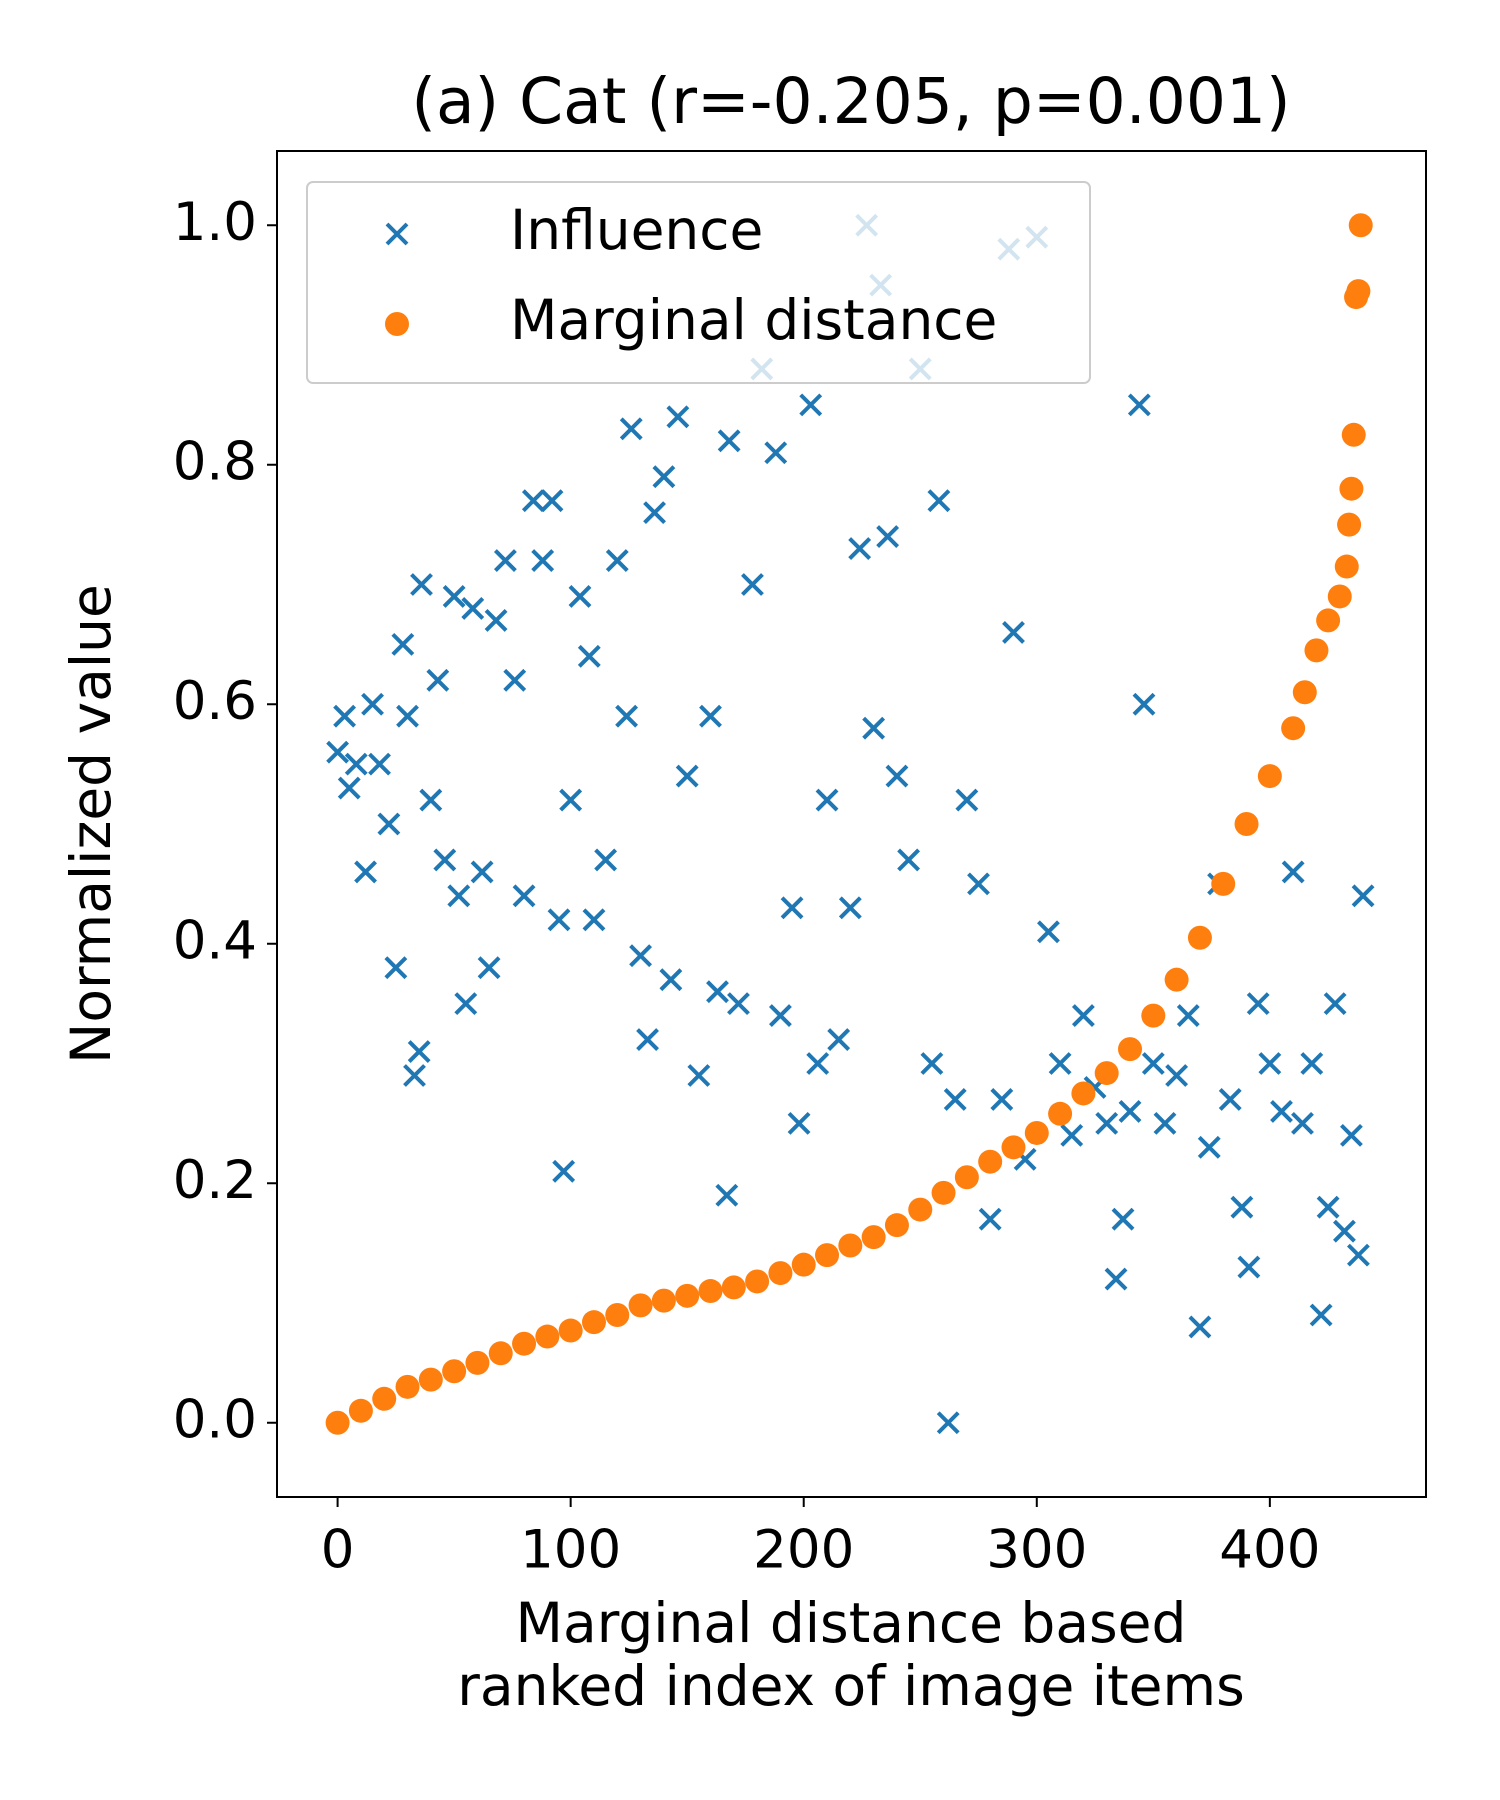 The image size is (1500, 1800). I want to click on y-tick-label: 0.0, so click(215, 1419).